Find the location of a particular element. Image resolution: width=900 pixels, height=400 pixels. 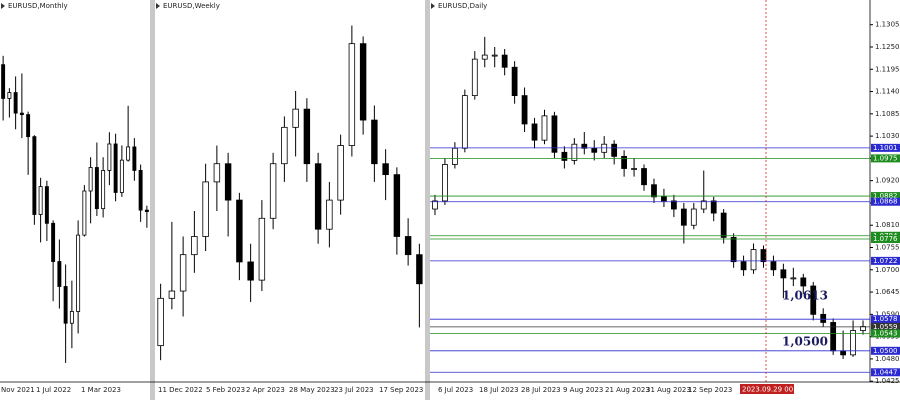

x-tick-label: 21 Aug 2023 is located at coordinates (627, 390).